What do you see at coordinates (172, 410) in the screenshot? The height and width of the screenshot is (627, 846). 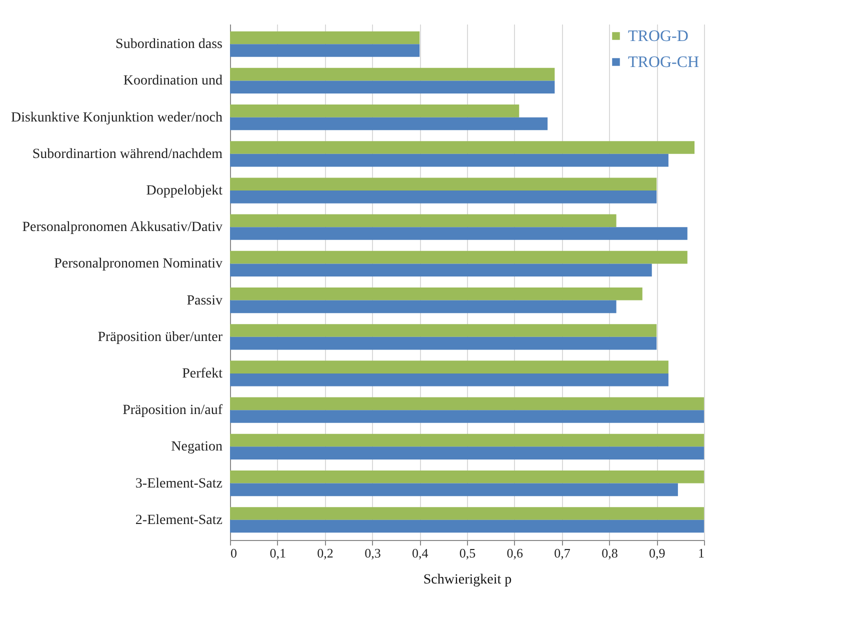 I see `y-tick-label: Präposition in/auf` at bounding box center [172, 410].